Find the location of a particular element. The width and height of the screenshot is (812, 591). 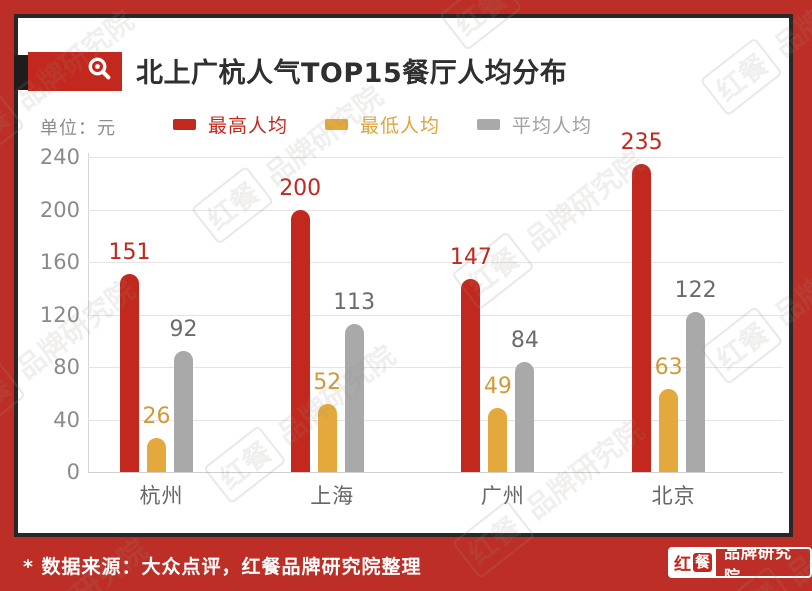

category-label-杭州: 杭州 is located at coordinates (161, 496).